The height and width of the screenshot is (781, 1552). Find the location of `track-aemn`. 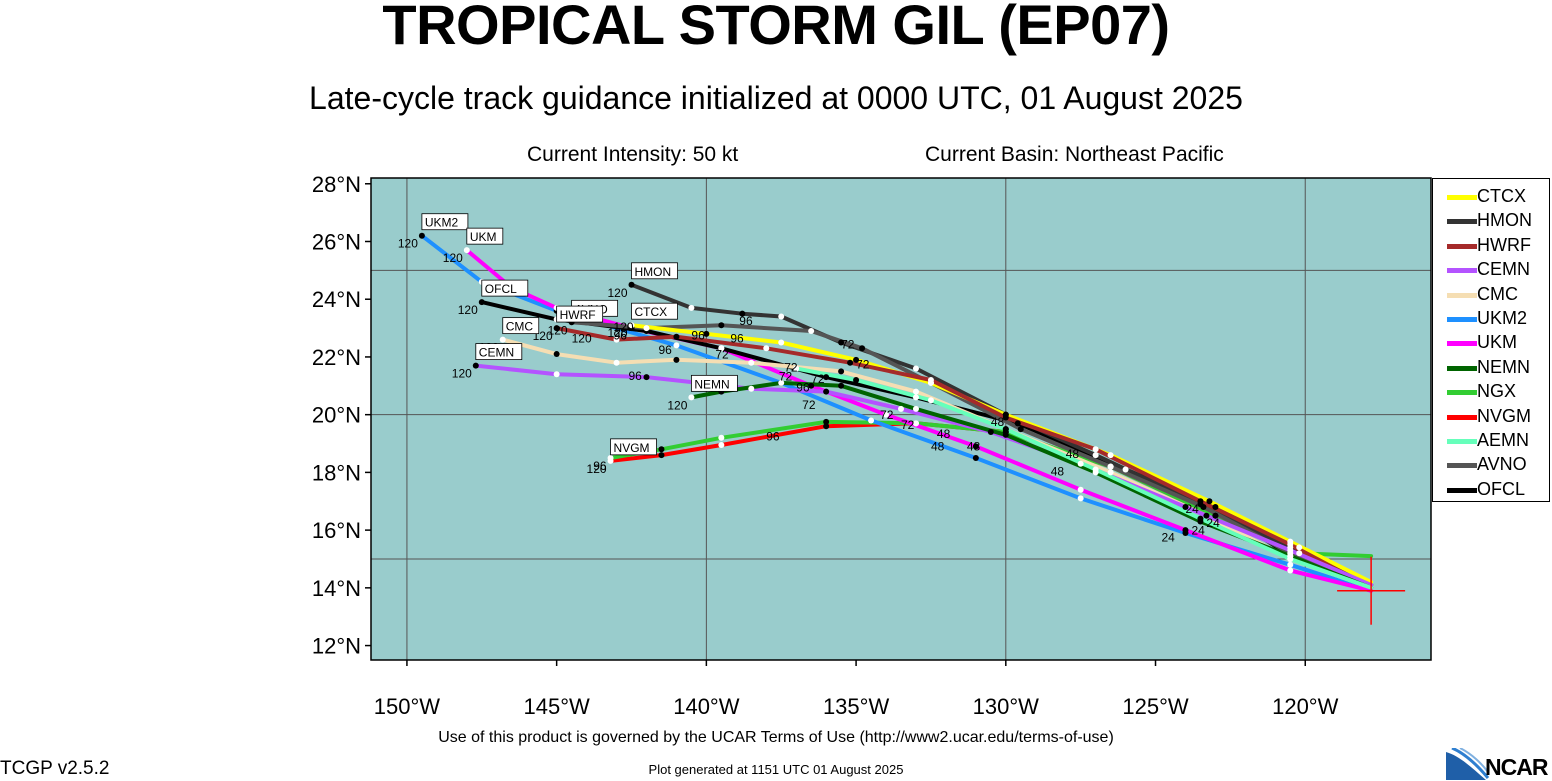

track-aemn is located at coordinates (1084, 478).